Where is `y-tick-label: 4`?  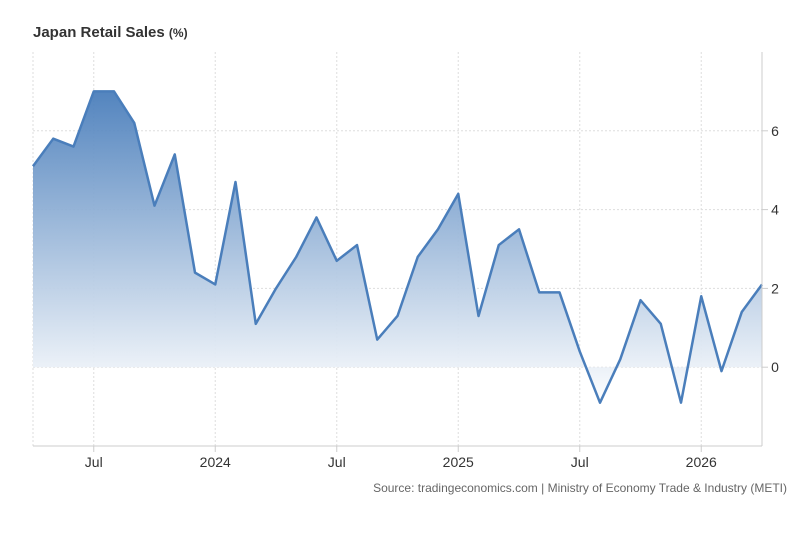
y-tick-label: 4 is located at coordinates (775, 210).